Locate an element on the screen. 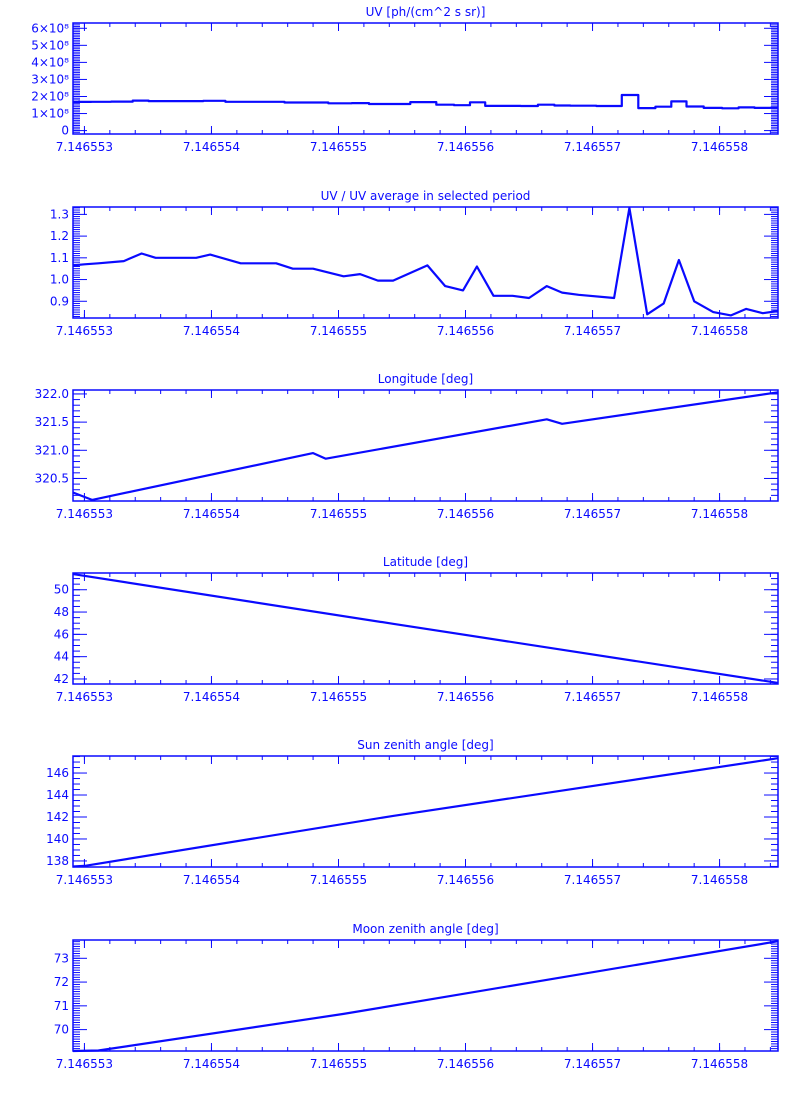 The width and height of the screenshot is (800, 1100). y-tick-label: 46 is located at coordinates (61, 634).